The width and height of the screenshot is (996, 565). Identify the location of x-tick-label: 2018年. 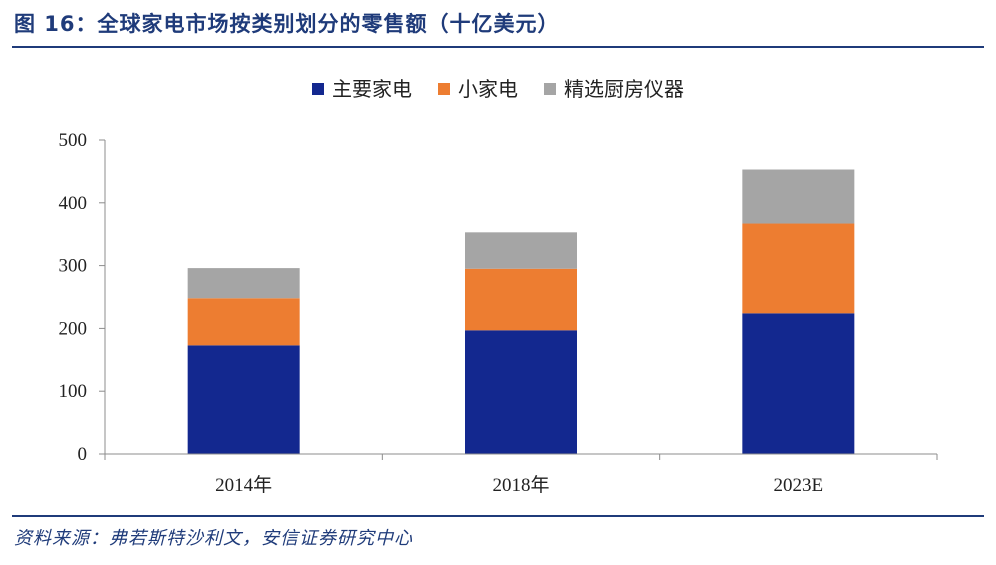
(520, 485).